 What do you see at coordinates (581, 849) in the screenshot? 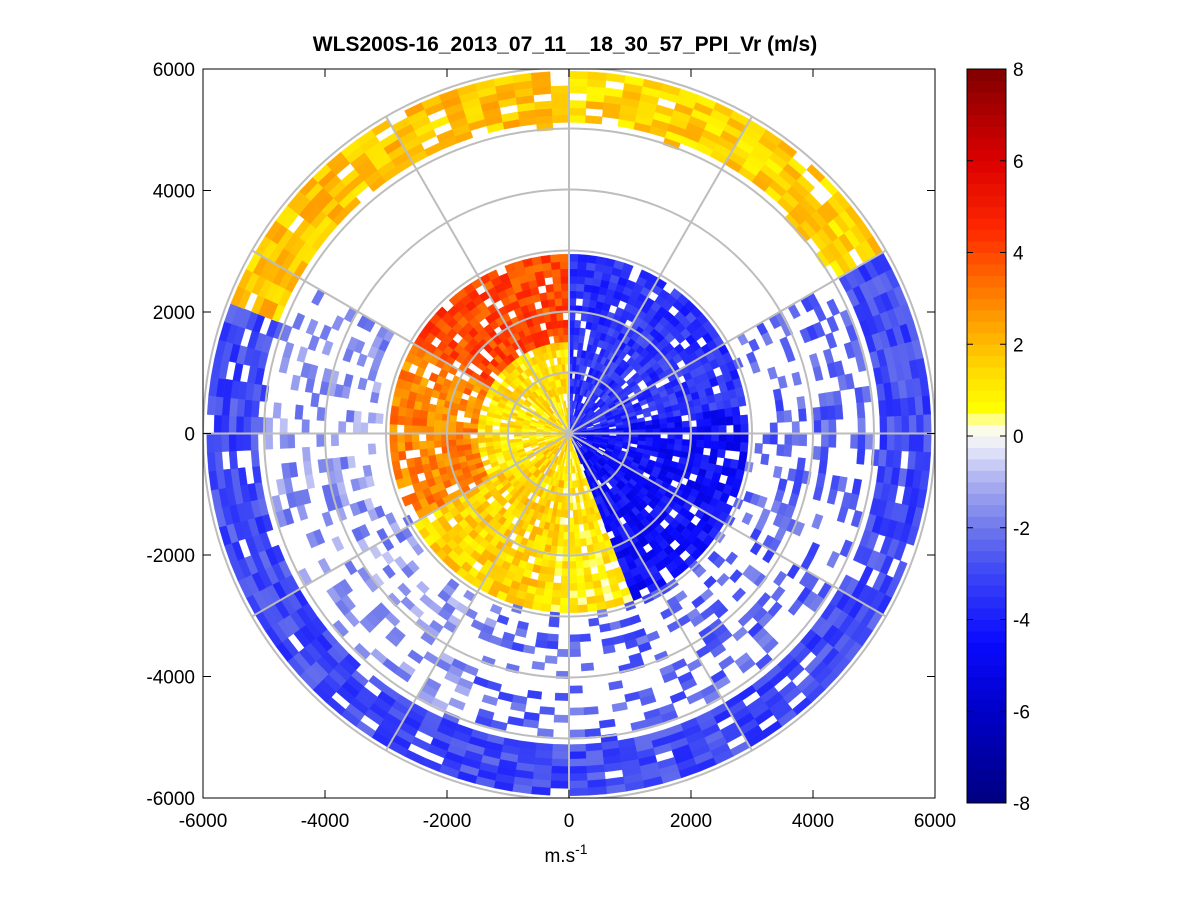
I see `x-axis-label-exponent: -1` at bounding box center [581, 849].